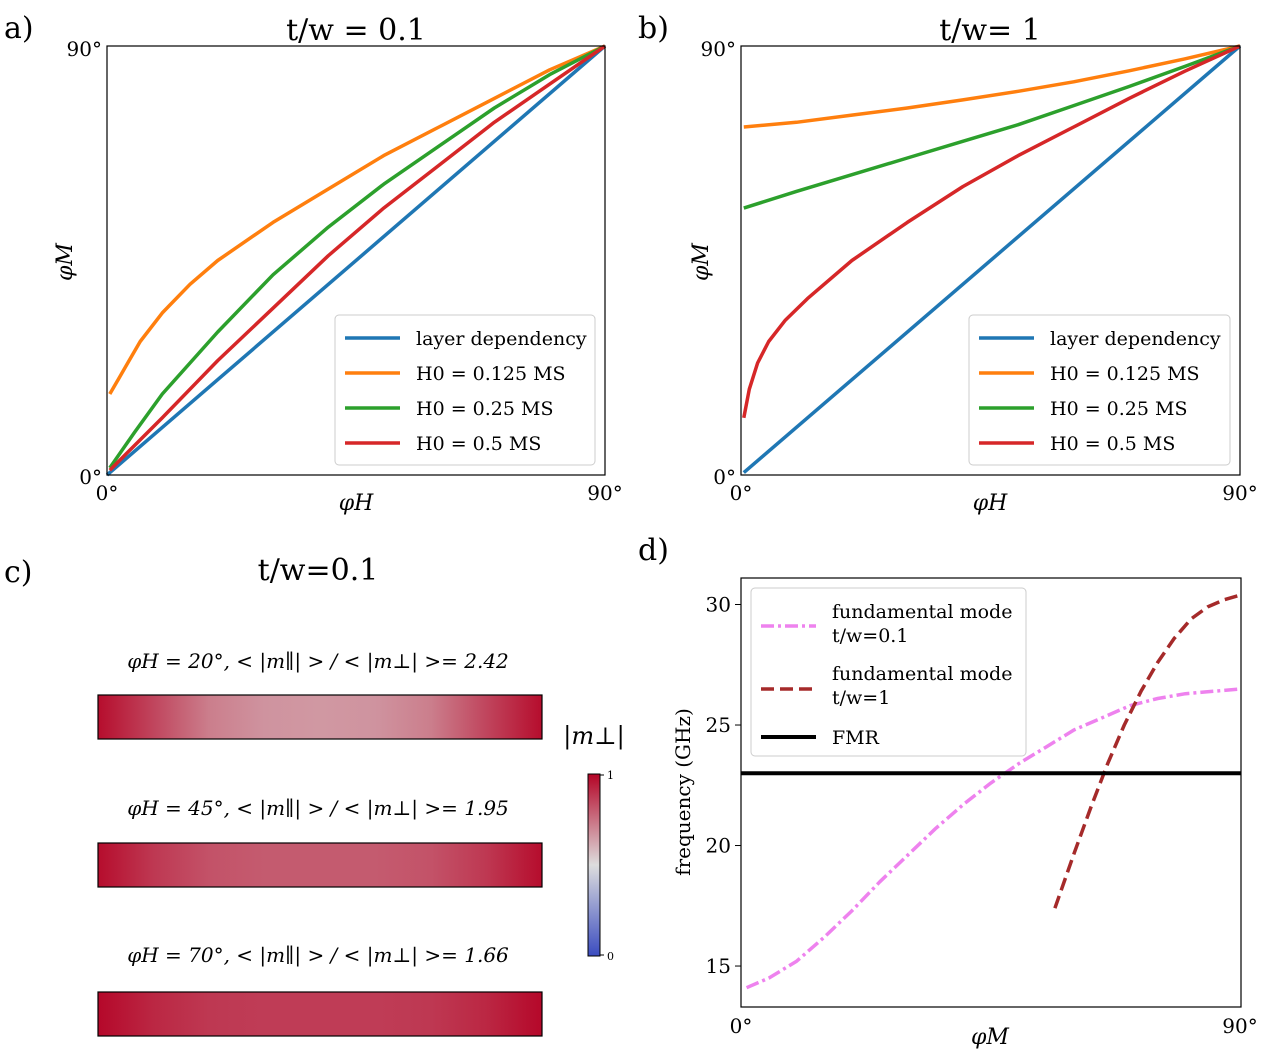 The image size is (1262, 1052). Describe the element at coordinates (718, 966) in the screenshot. I see `panel-d-ytick-label: 15` at that location.